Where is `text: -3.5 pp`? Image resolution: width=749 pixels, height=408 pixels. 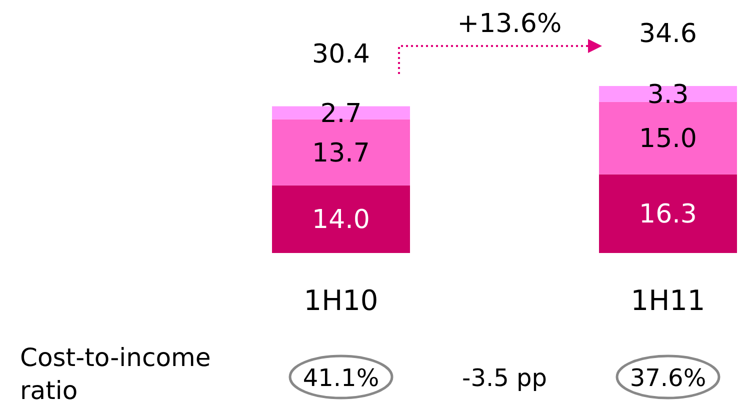
text: -3.5 pp is located at coordinates (504, 378).